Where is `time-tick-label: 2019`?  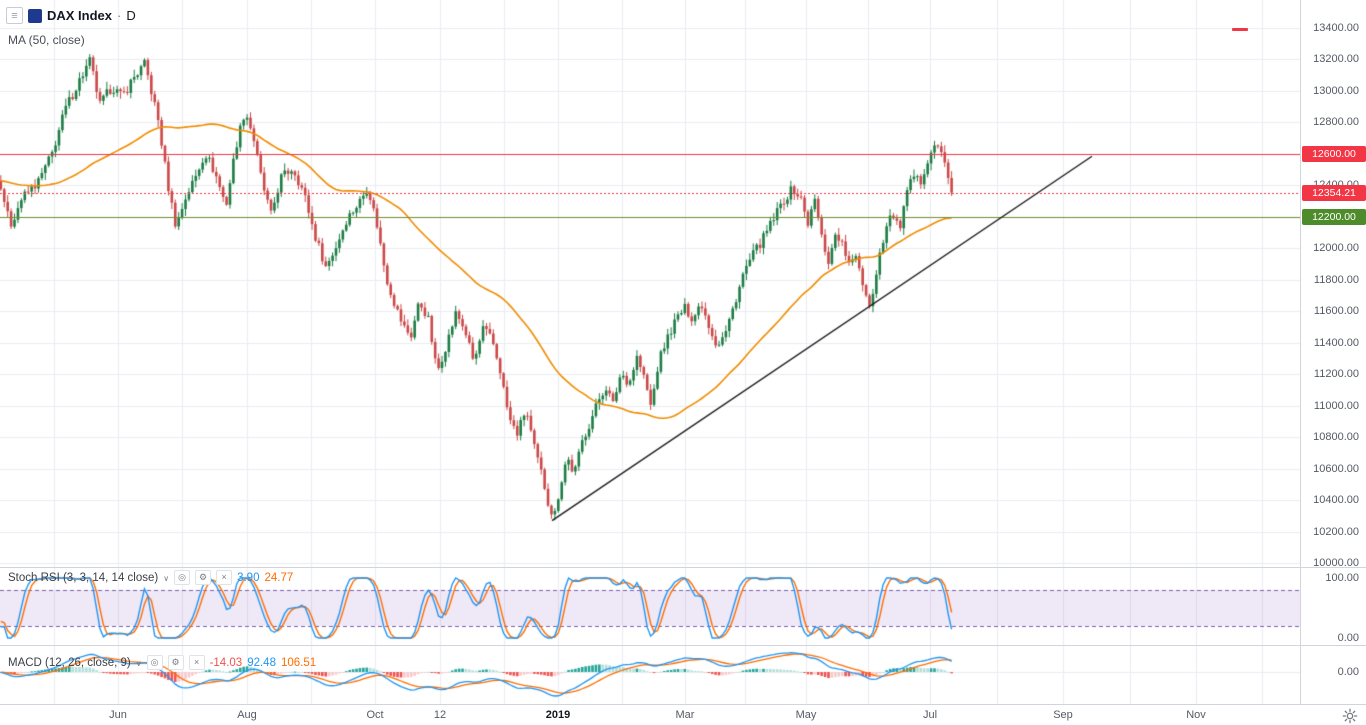
time-tick-label: 2019 is located at coordinates (558, 715).